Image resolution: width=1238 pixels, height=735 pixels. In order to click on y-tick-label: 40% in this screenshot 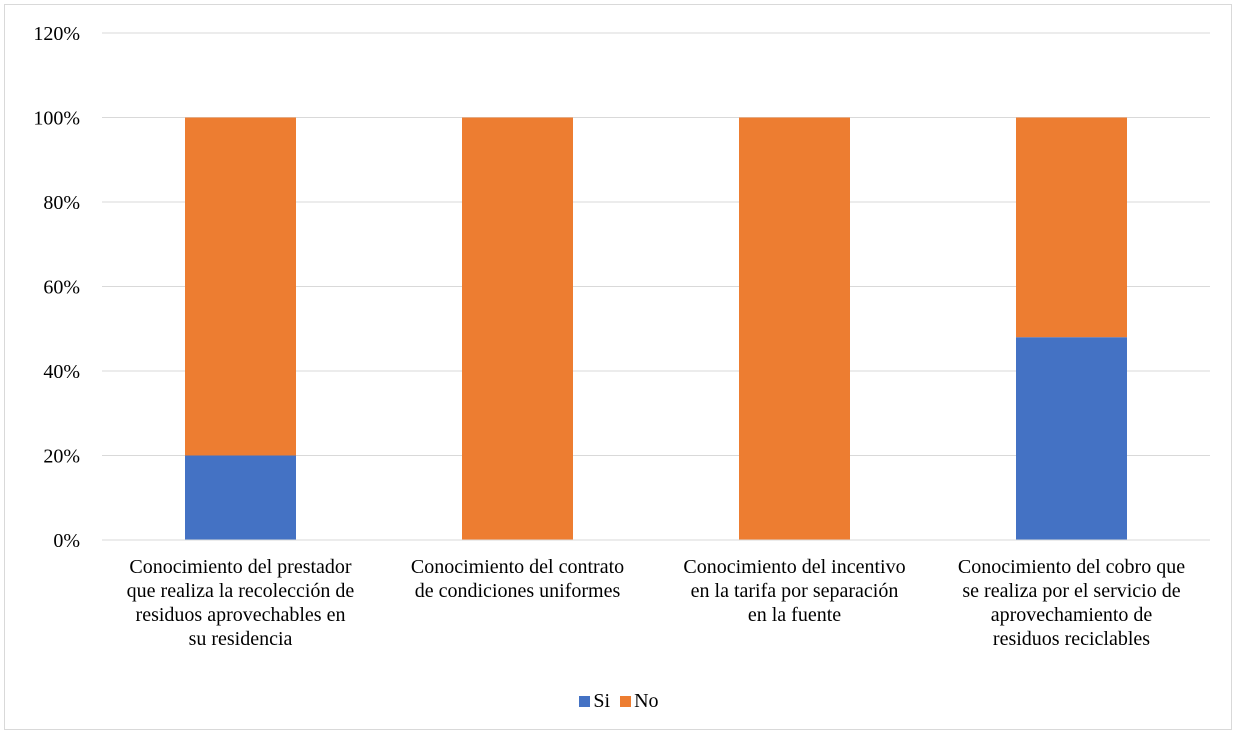, I will do `click(61, 372)`.